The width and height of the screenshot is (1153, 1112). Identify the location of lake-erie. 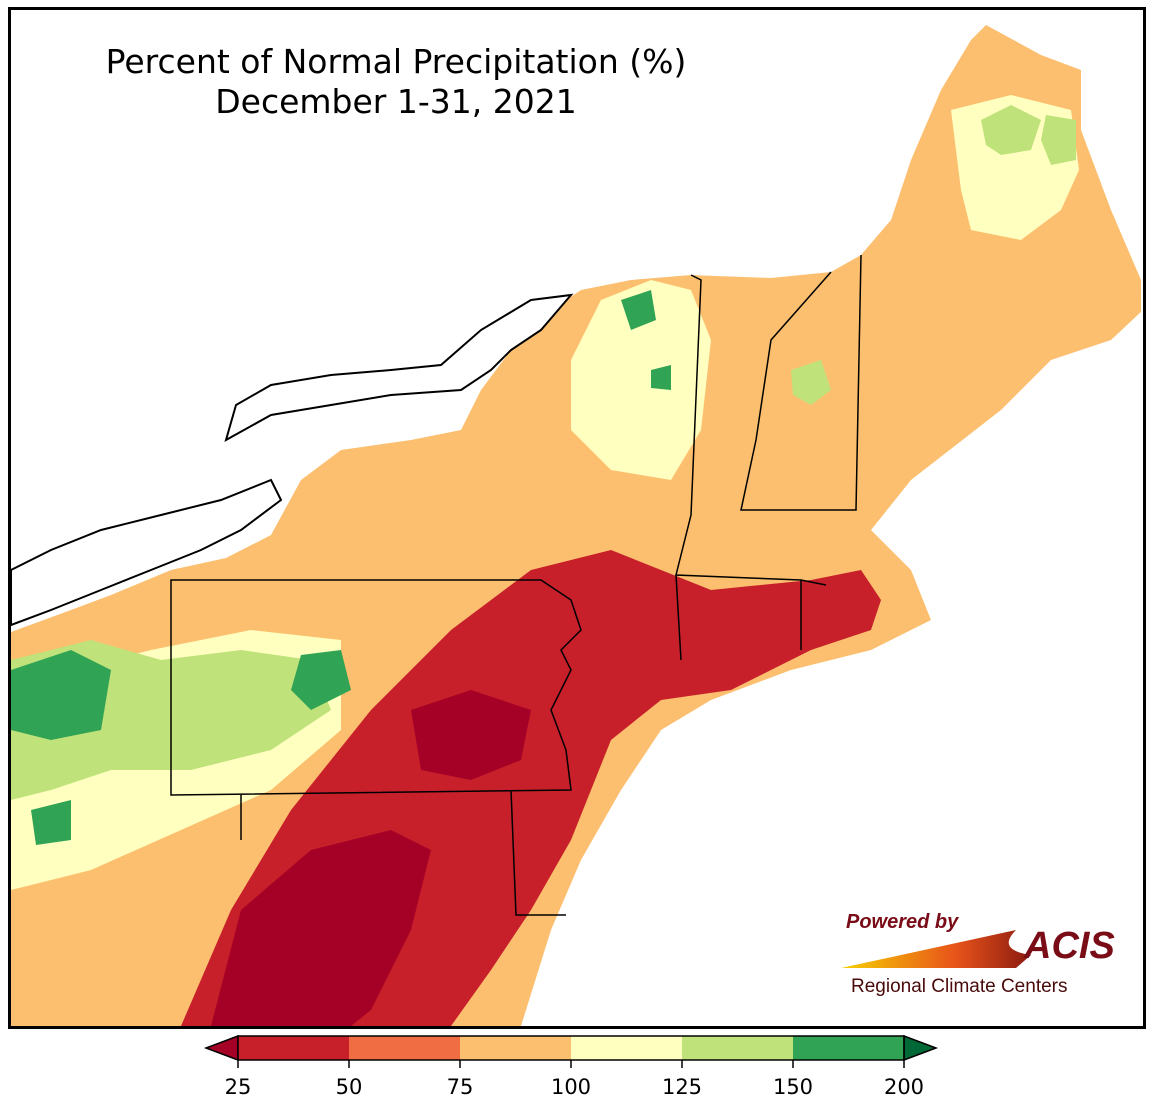
(147, 552).